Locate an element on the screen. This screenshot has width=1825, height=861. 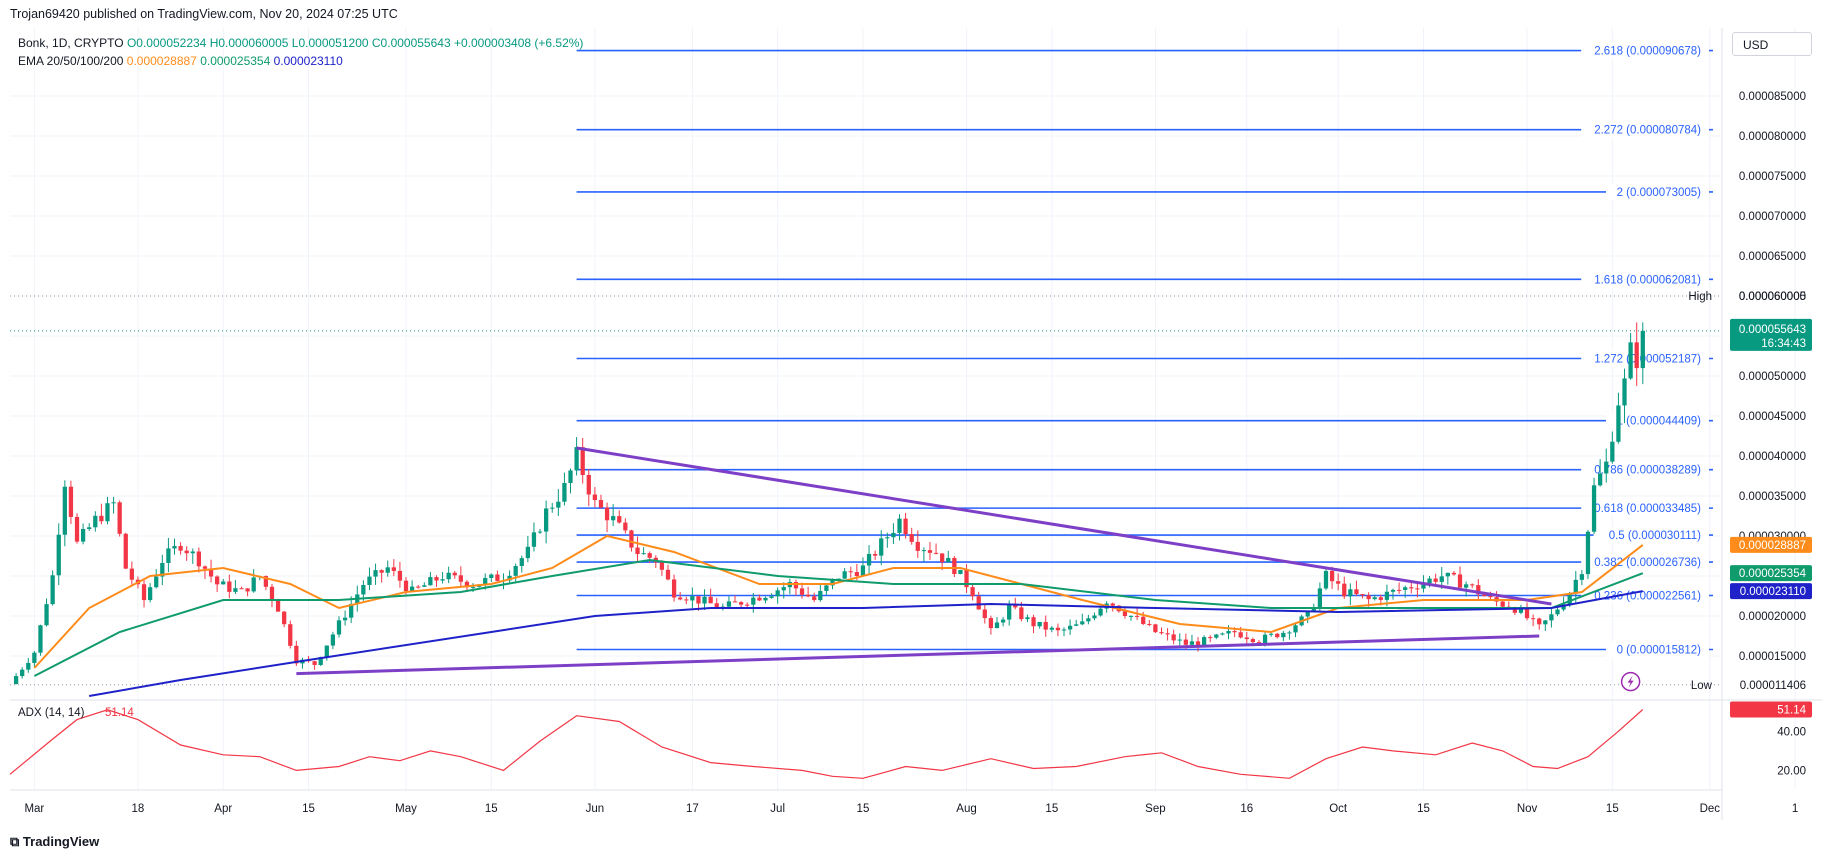
ohlc-close: C0.000055643 is located at coordinates (411, 43).